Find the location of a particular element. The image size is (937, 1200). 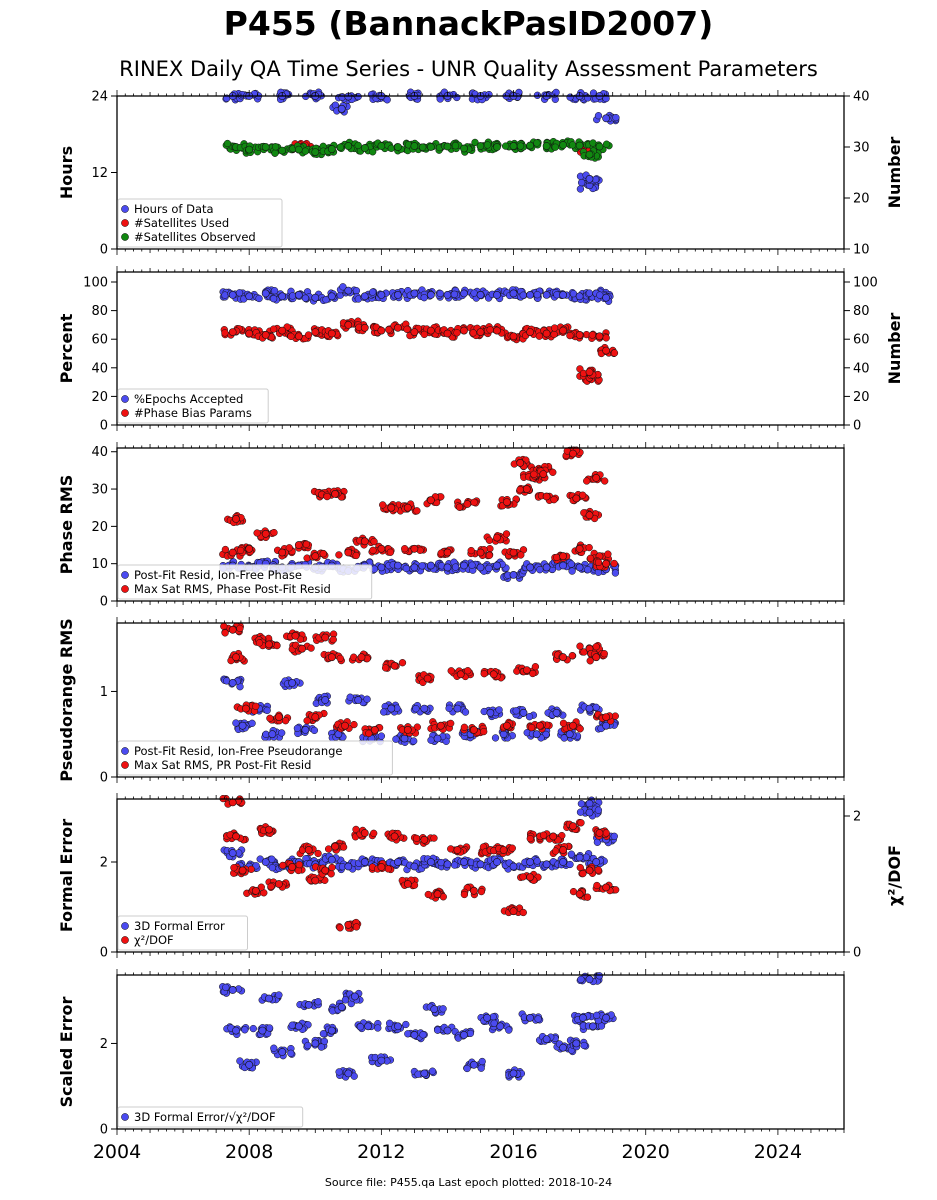

y-tick-label-0-0: 0 is located at coordinates (104, 250).